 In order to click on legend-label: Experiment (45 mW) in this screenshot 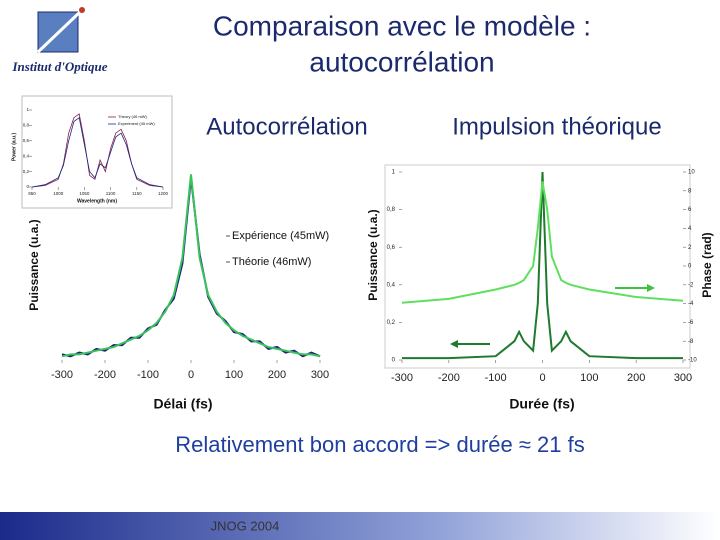, I will do `click(136, 123)`.